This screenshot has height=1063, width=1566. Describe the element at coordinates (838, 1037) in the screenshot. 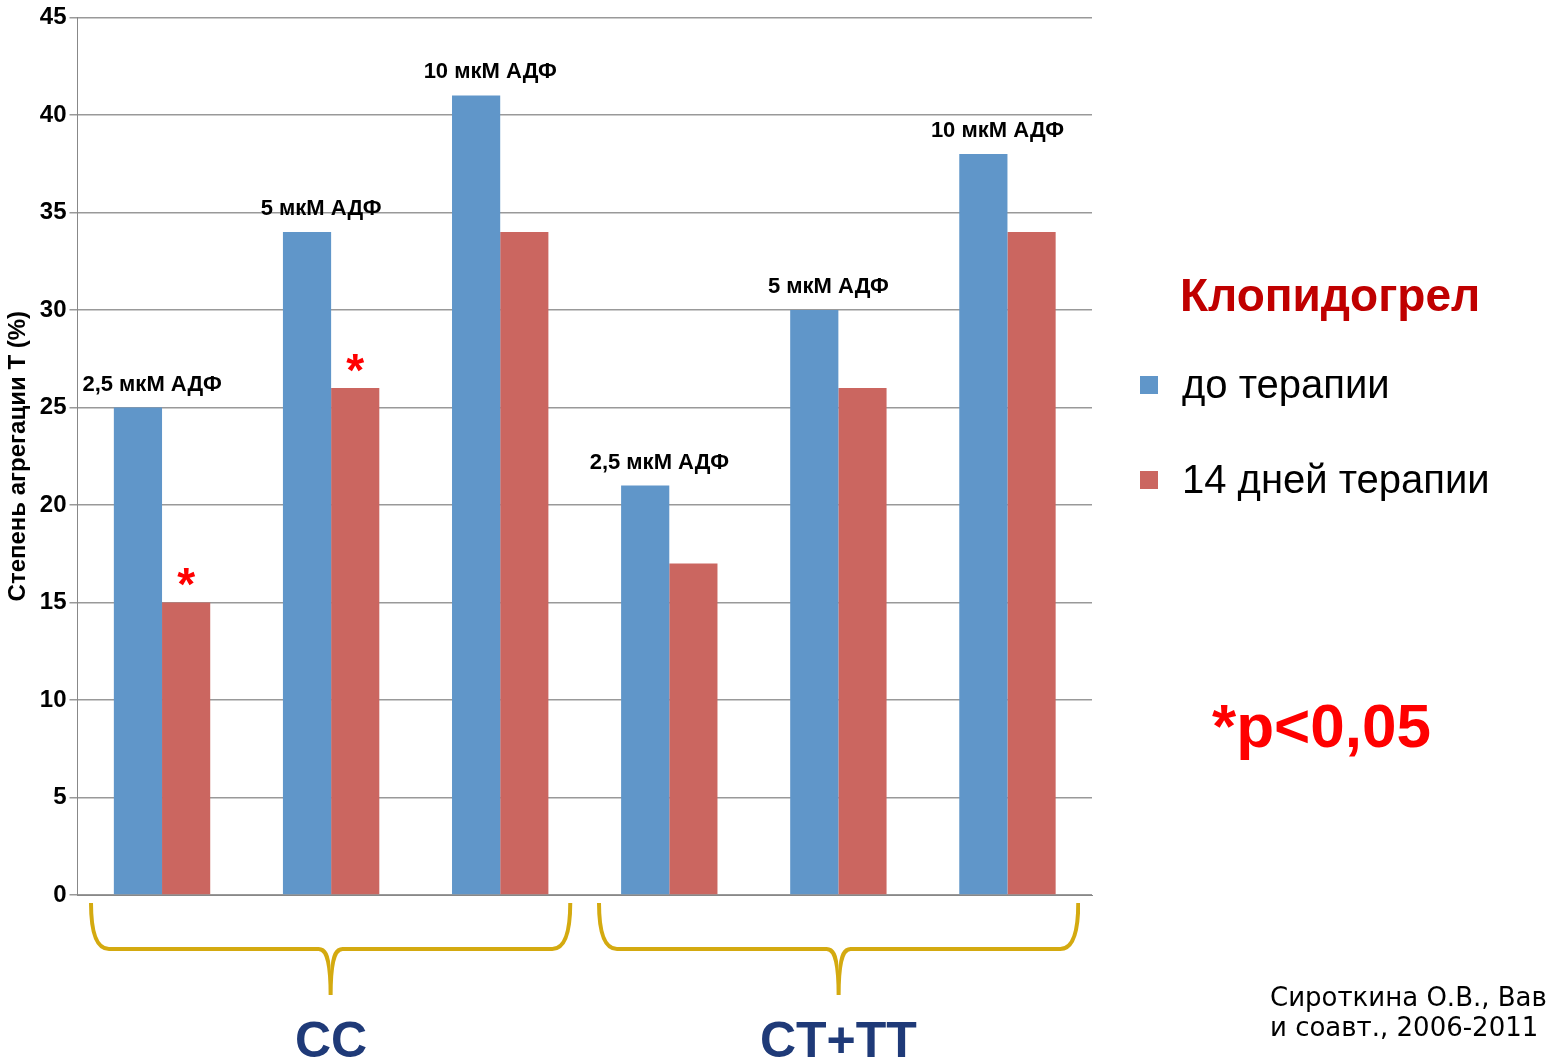

I see `text: CT+TT` at that location.